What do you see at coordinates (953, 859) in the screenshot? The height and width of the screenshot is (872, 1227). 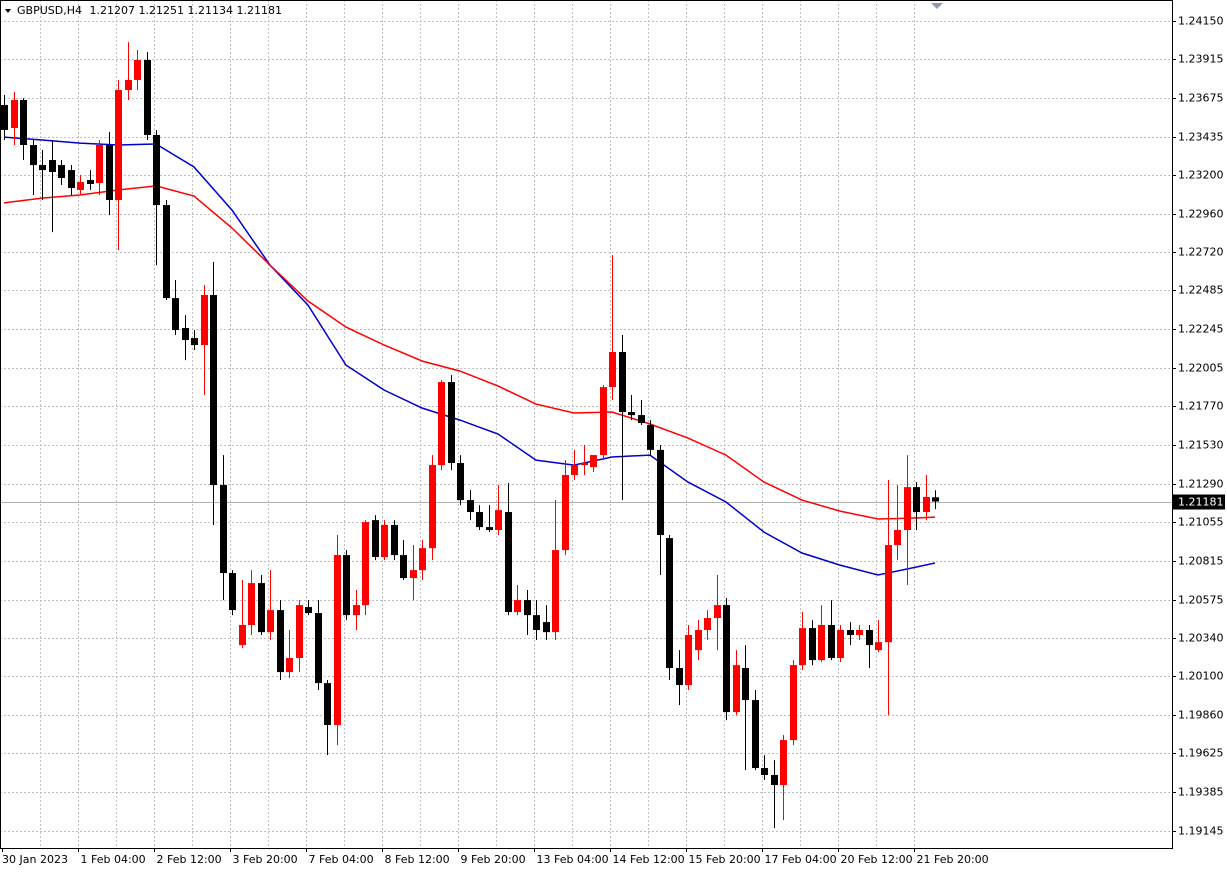 I see `x-tick-label: 21 Feb 20:00` at bounding box center [953, 859].